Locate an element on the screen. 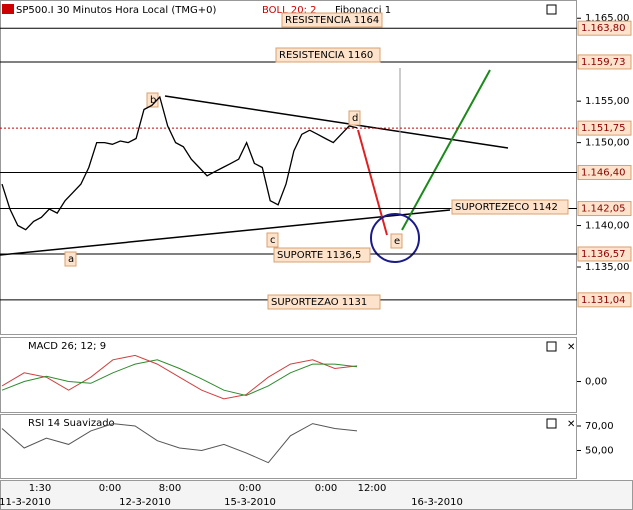  x-time-label: 1:30 is located at coordinates (40, 488).